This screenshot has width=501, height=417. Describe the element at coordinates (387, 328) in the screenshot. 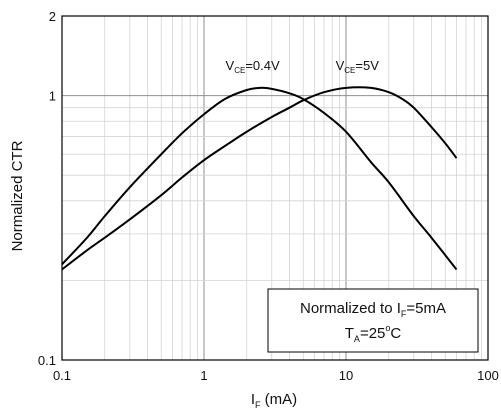

I see `annotation-line-2-sup: o` at that location.